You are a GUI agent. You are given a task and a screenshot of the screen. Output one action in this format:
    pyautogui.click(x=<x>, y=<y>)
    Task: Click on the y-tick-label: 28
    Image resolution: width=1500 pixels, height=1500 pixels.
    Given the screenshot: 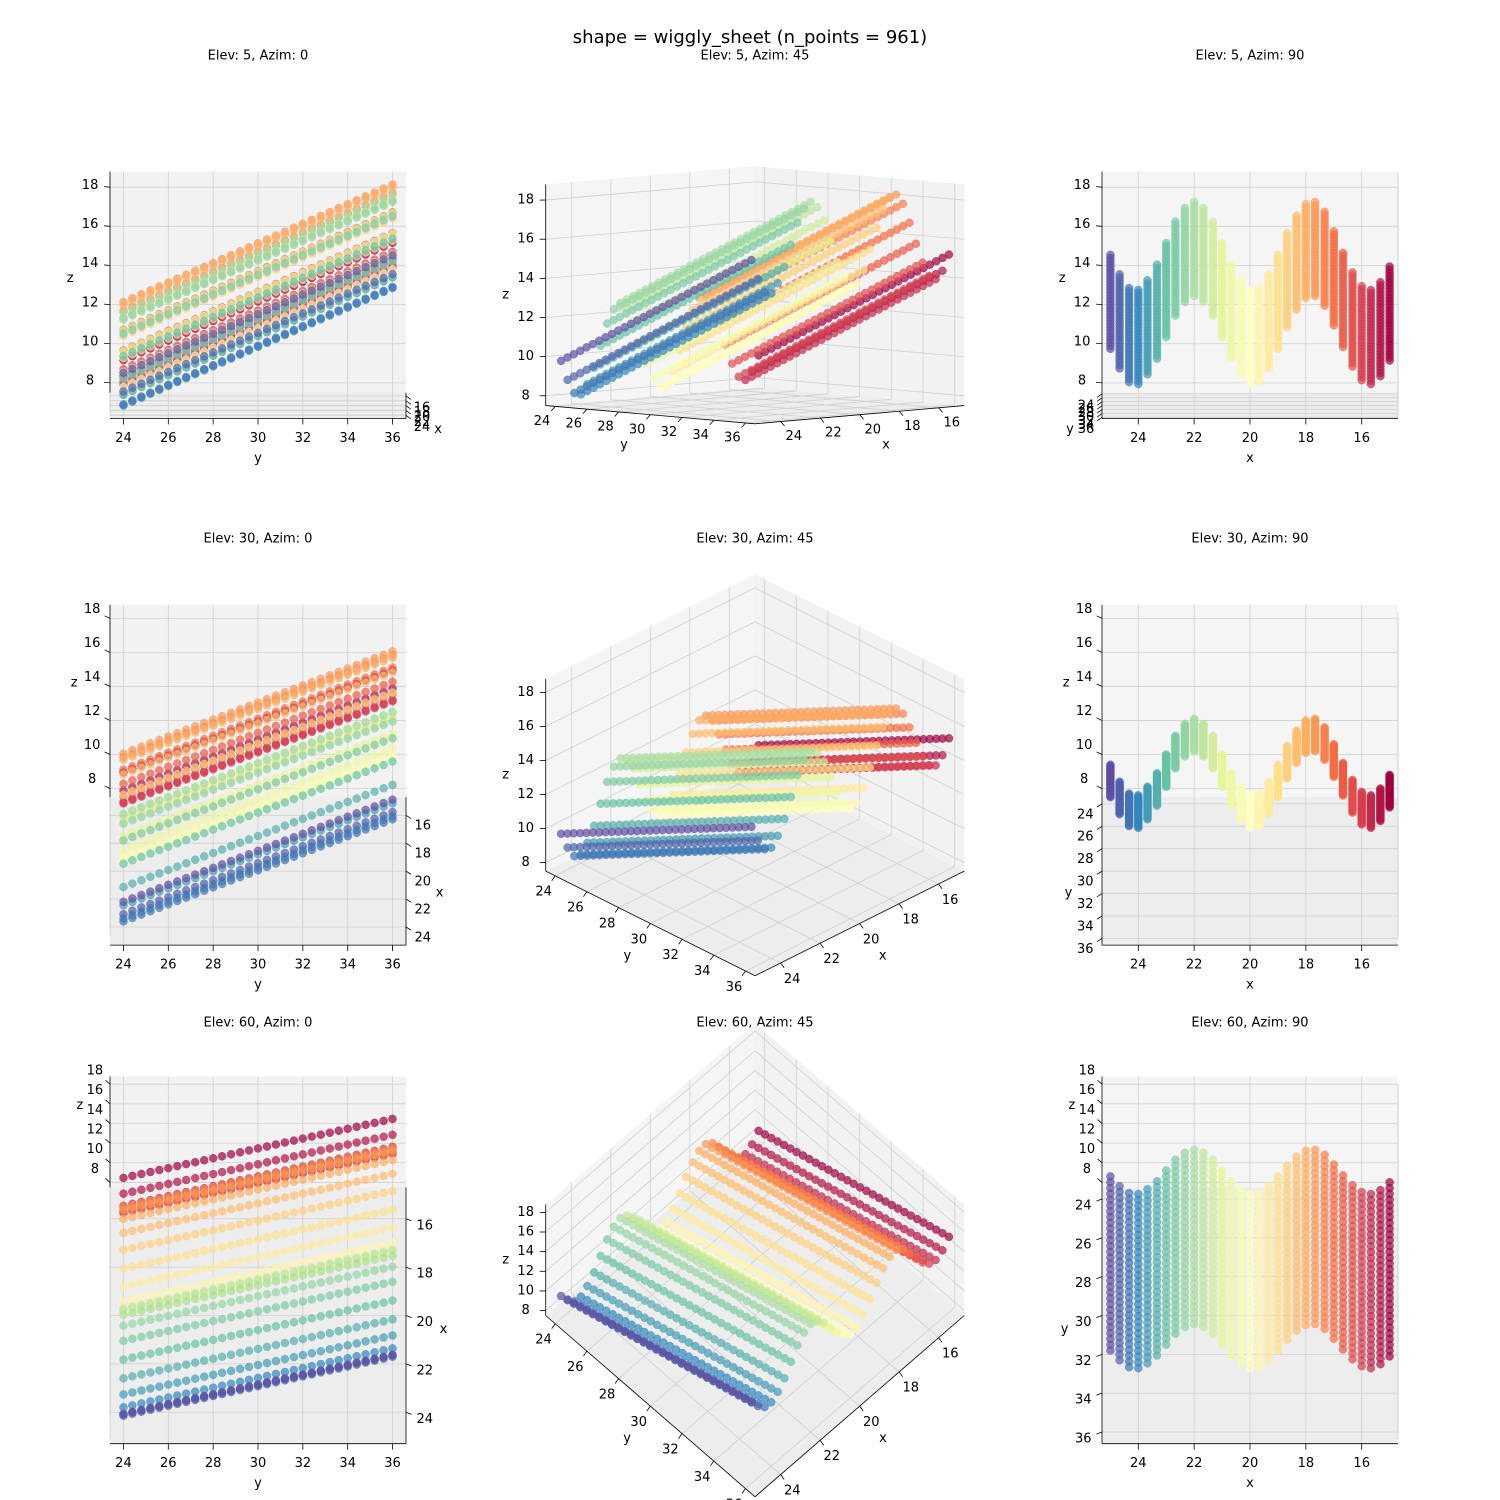 What is the action you would take?
    pyautogui.click(x=213, y=438)
    